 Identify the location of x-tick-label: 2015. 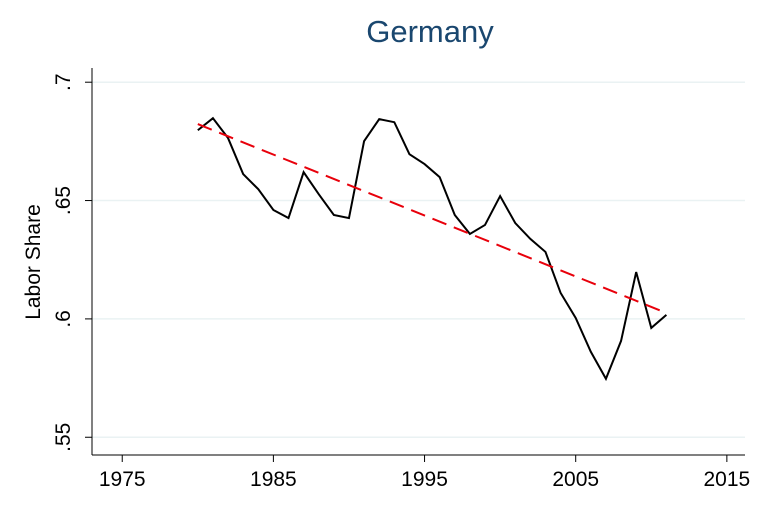
(727, 479).